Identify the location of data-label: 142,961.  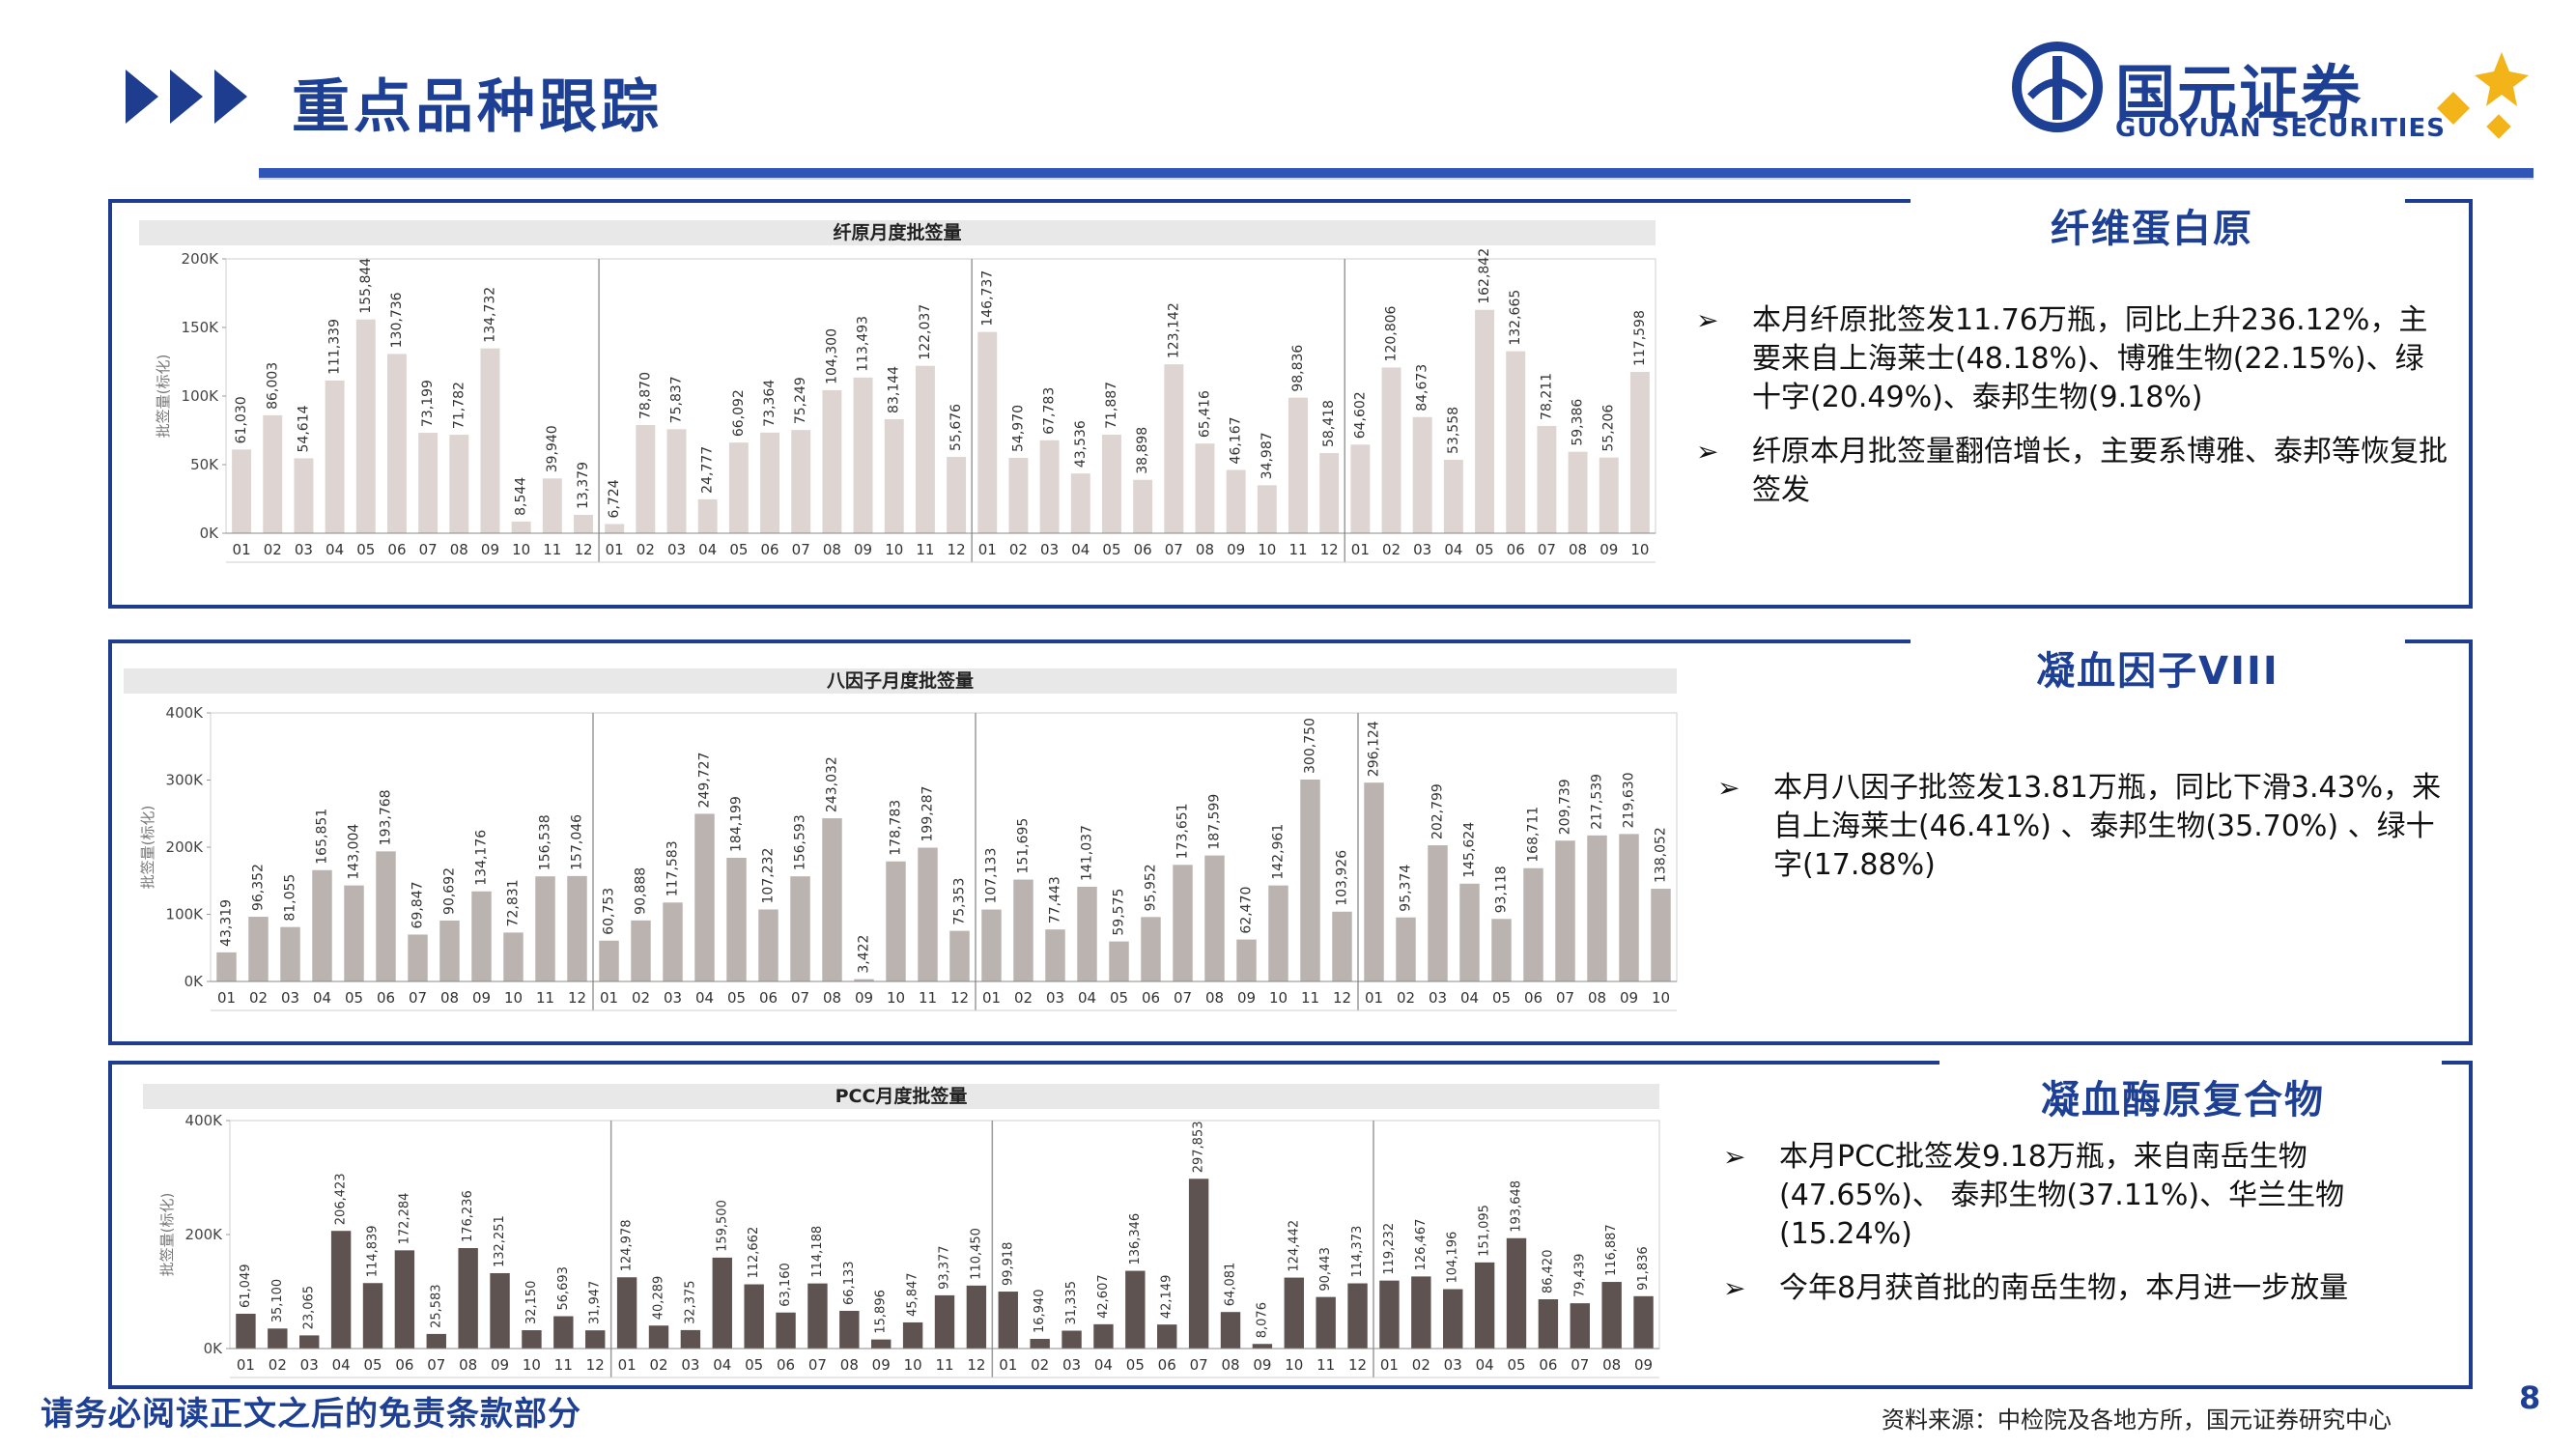
(1279, 852).